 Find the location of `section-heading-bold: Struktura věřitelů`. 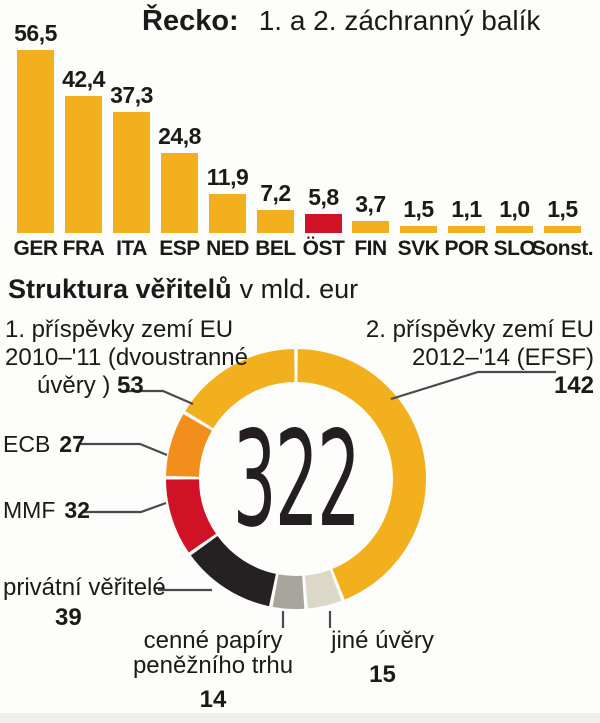

section-heading-bold: Struktura věřitelů is located at coordinates (120, 289).